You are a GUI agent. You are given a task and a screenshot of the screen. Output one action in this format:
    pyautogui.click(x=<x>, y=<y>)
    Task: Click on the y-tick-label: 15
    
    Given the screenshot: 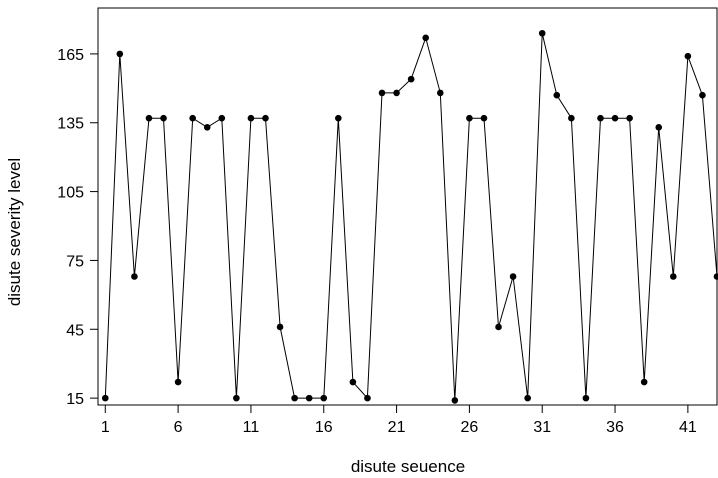 What is the action you would take?
    pyautogui.click(x=75, y=399)
    